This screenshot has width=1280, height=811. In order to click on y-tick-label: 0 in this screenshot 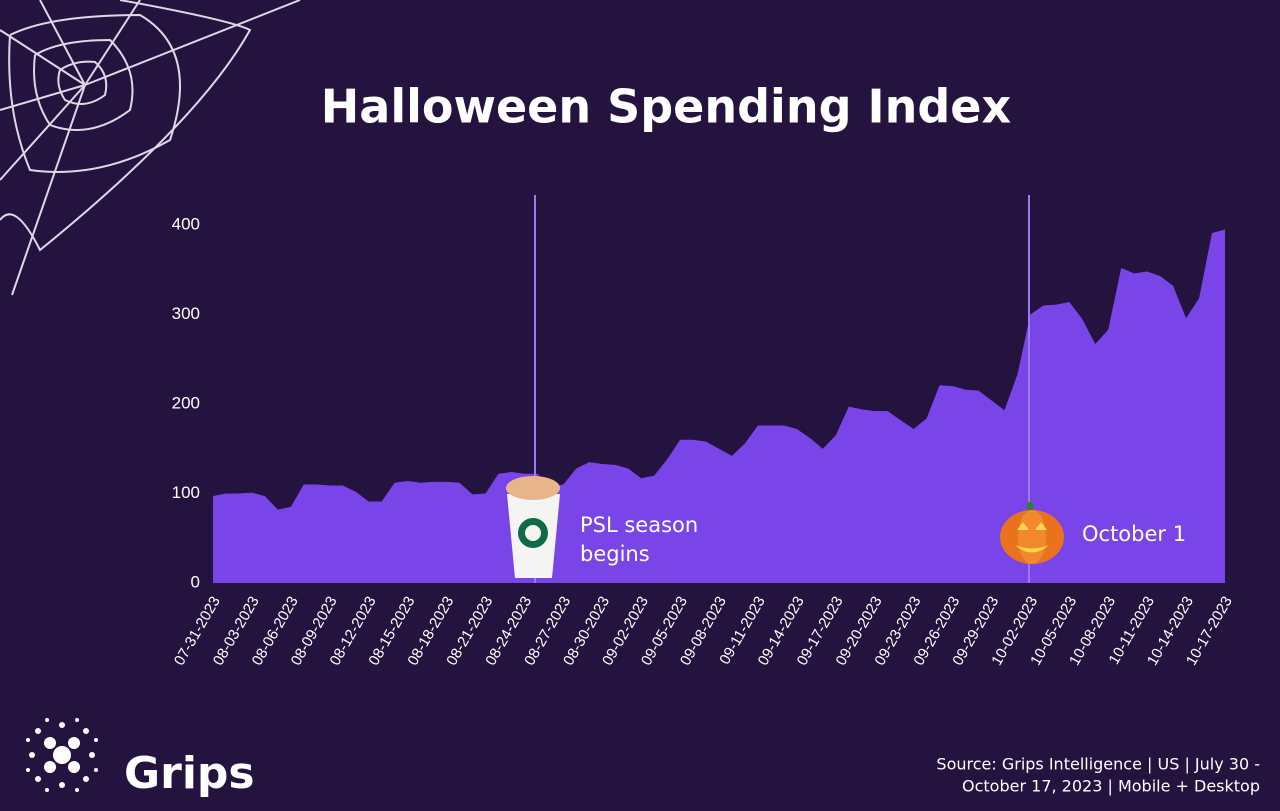, I will do `click(195, 581)`.